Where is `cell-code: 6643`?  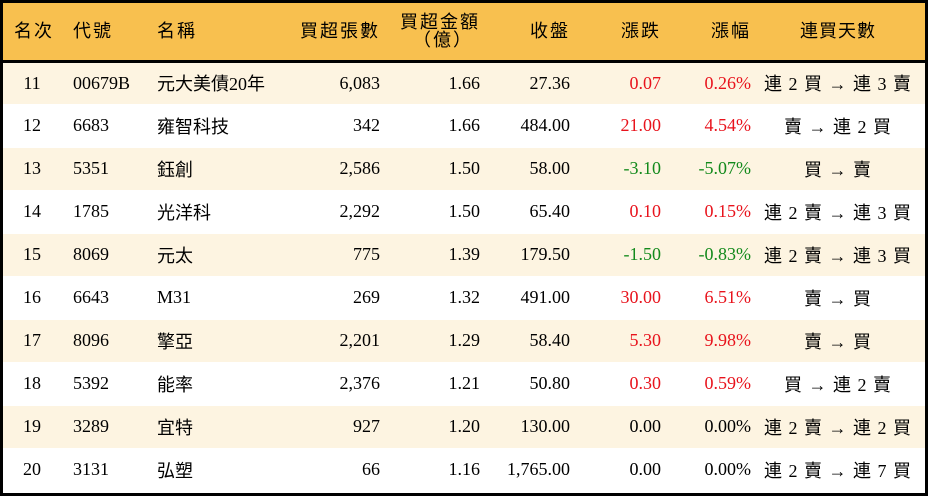 cell-code: 6643 is located at coordinates (102, 297).